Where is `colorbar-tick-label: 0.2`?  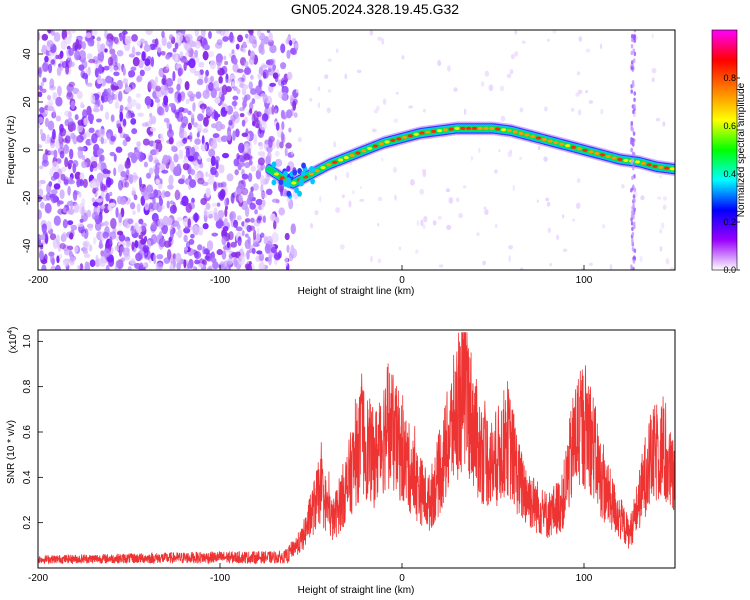 colorbar-tick-label: 0.2 is located at coordinates (729, 222).